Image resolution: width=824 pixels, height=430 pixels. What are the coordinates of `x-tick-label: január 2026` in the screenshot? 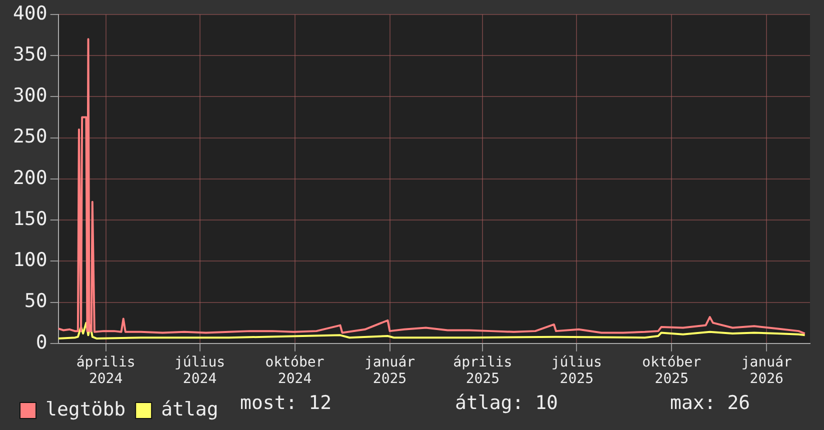 It's located at (766, 371).